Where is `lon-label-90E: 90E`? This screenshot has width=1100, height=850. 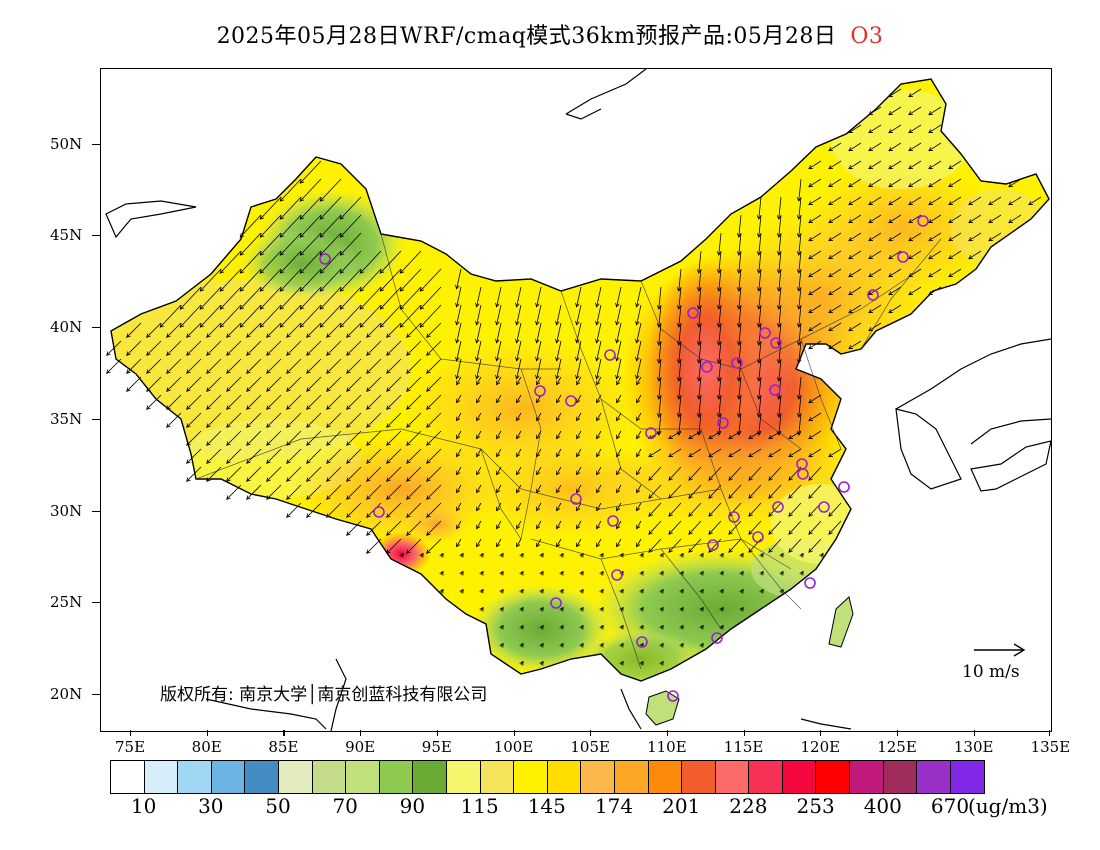
lon-label-90E: 90E is located at coordinates (360, 747).